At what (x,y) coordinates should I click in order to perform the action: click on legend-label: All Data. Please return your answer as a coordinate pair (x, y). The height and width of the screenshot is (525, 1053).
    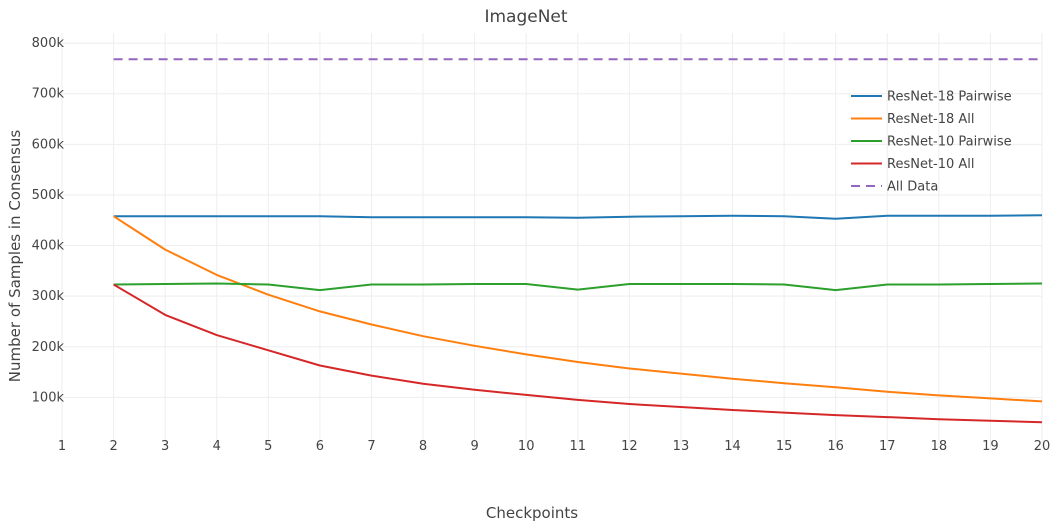
    Looking at the image, I should click on (912, 187).